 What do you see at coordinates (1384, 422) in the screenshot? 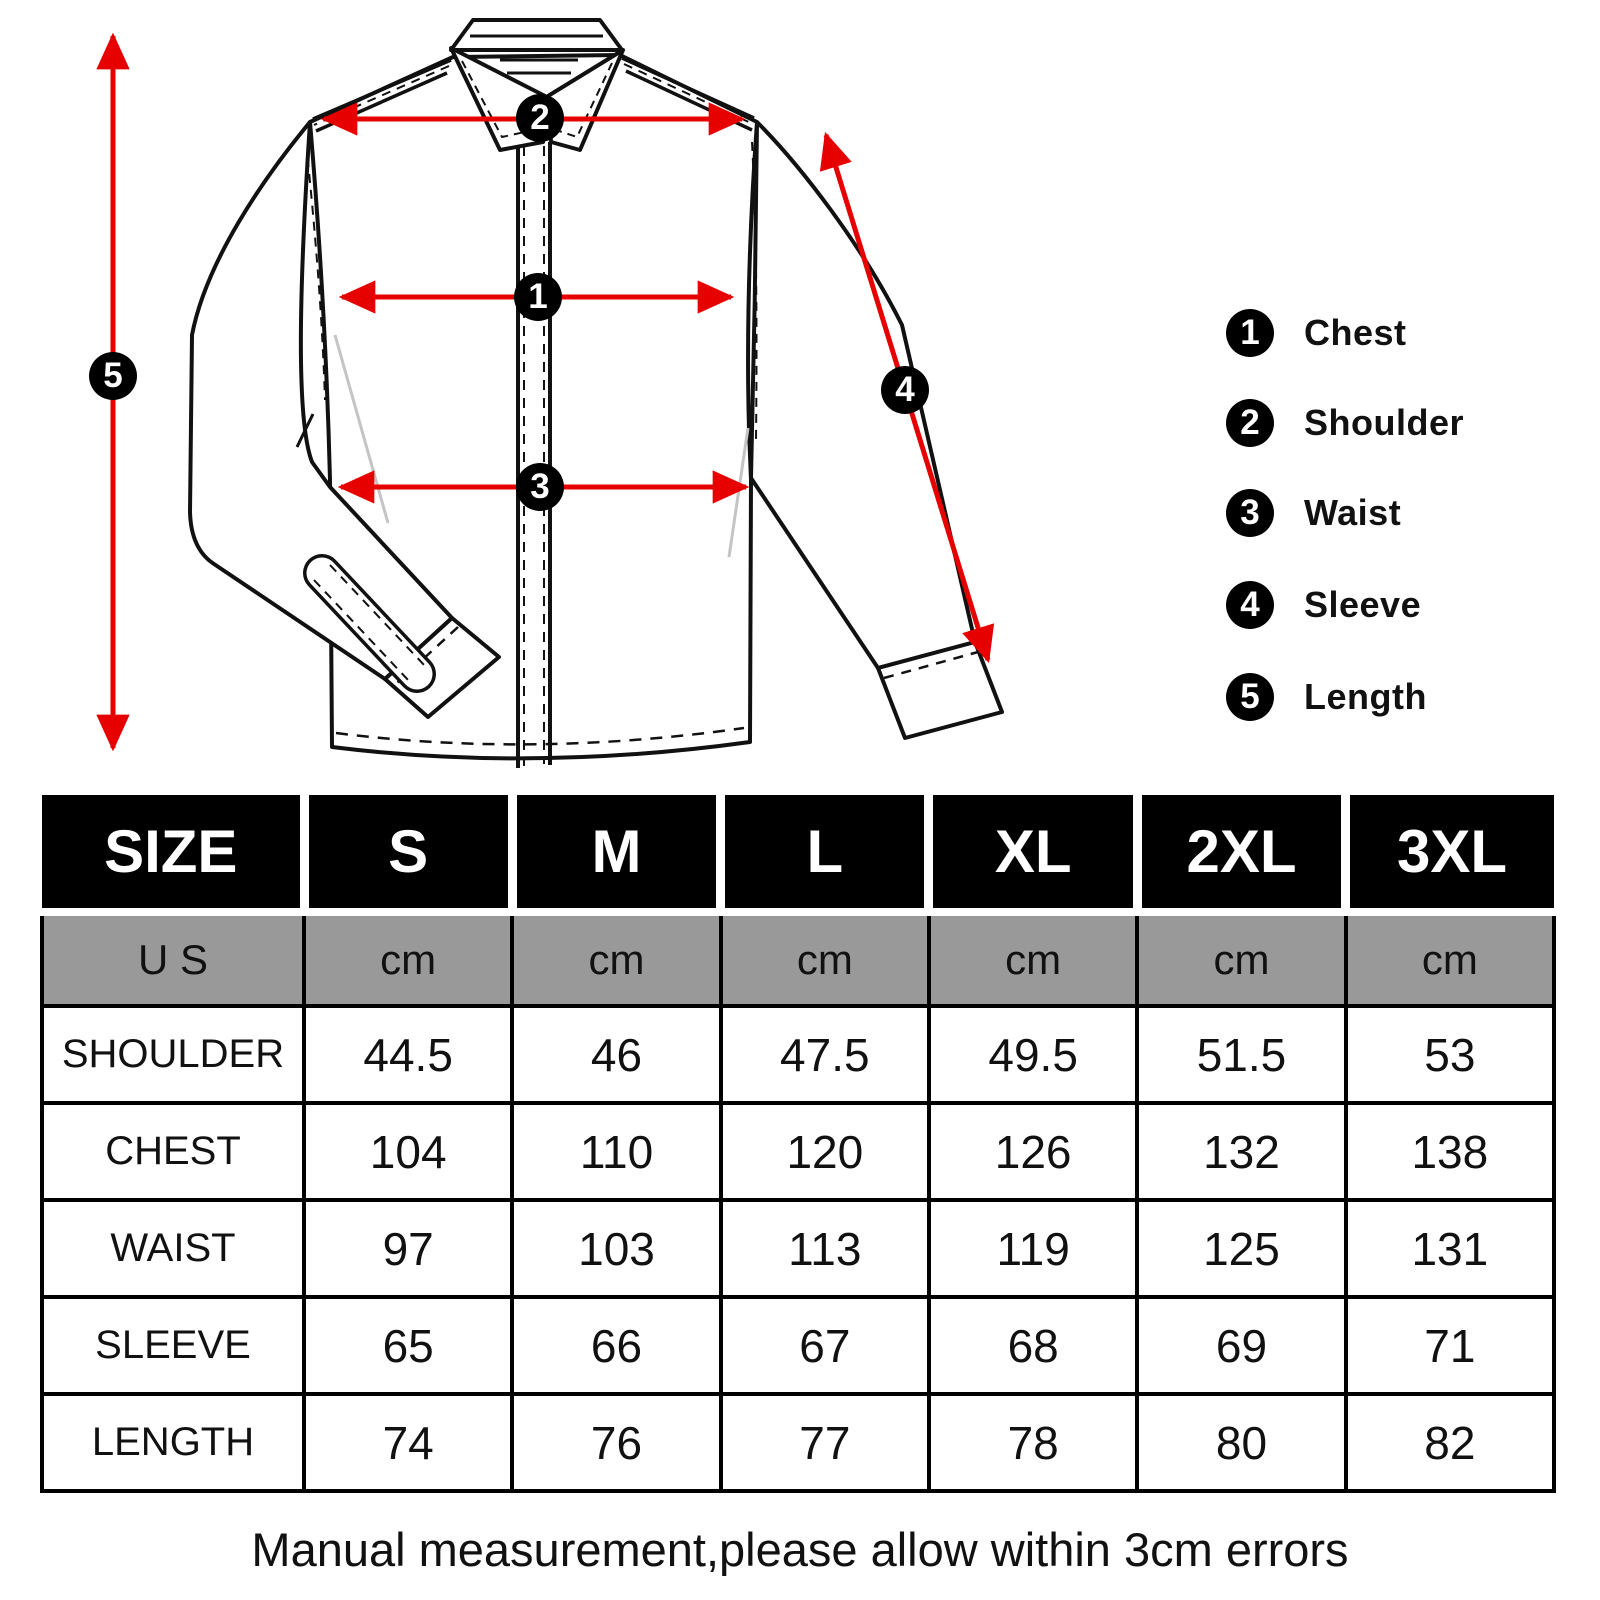
I see `legend-label-shoulder: Shoulder` at bounding box center [1384, 422].